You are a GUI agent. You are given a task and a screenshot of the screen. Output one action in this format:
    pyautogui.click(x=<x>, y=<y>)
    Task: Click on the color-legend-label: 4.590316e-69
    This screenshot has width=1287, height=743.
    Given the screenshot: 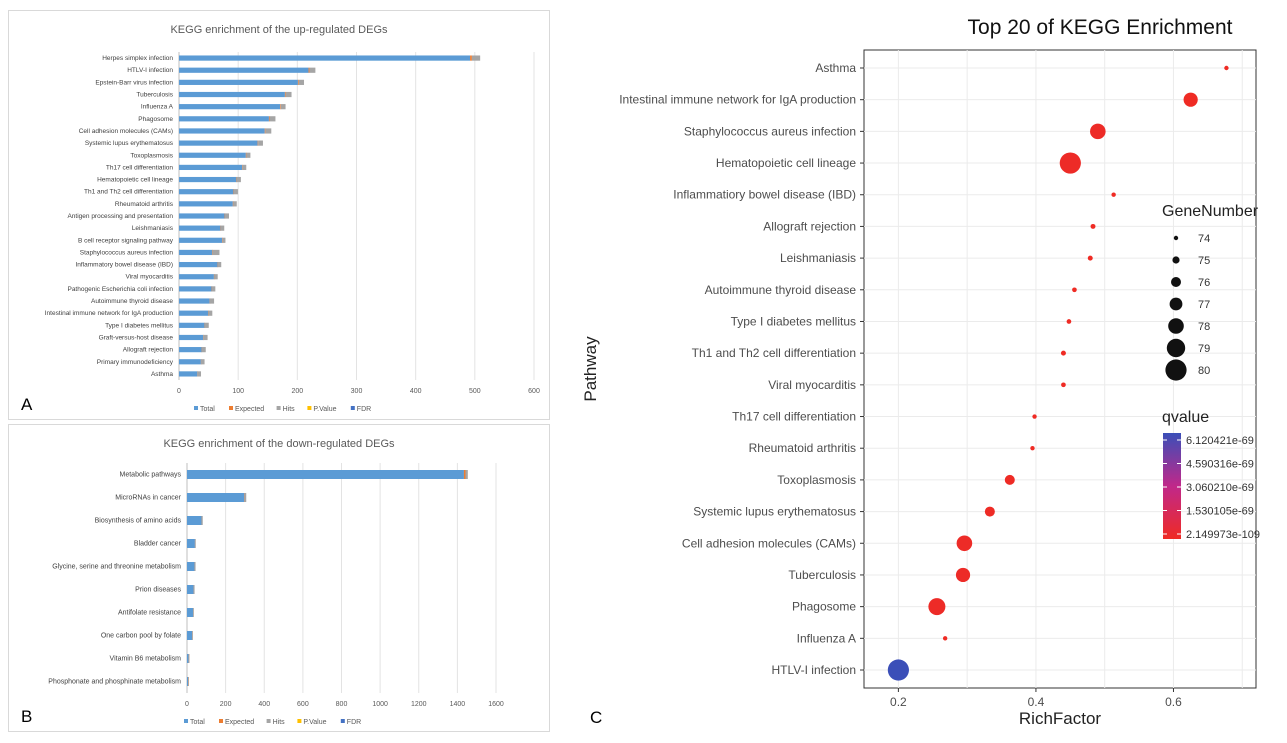 What is the action you would take?
    pyautogui.click(x=1220, y=465)
    